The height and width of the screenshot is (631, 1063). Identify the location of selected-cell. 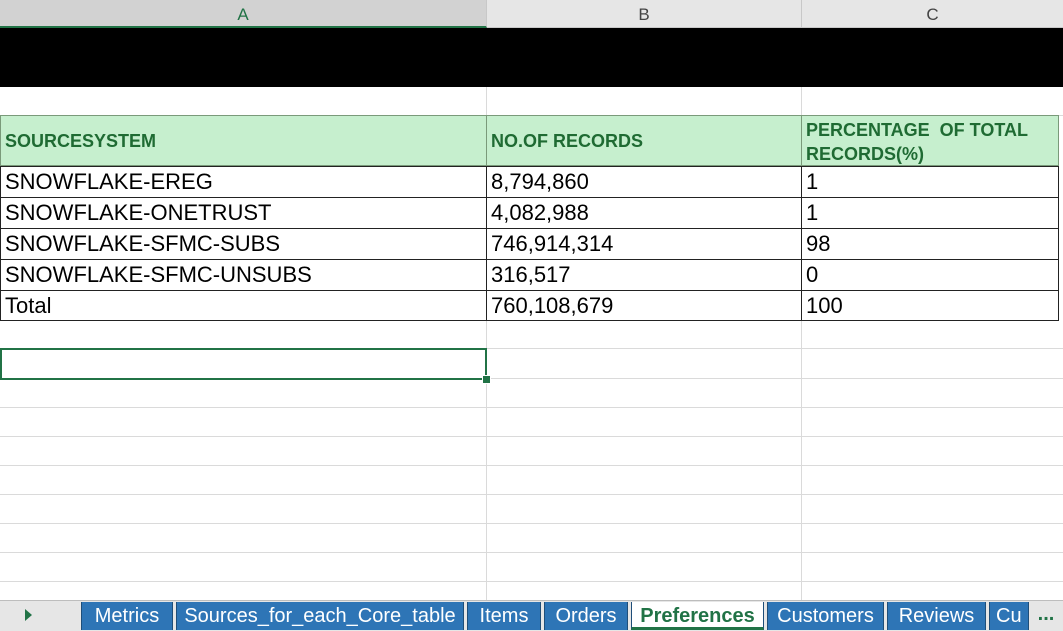
(243, 364).